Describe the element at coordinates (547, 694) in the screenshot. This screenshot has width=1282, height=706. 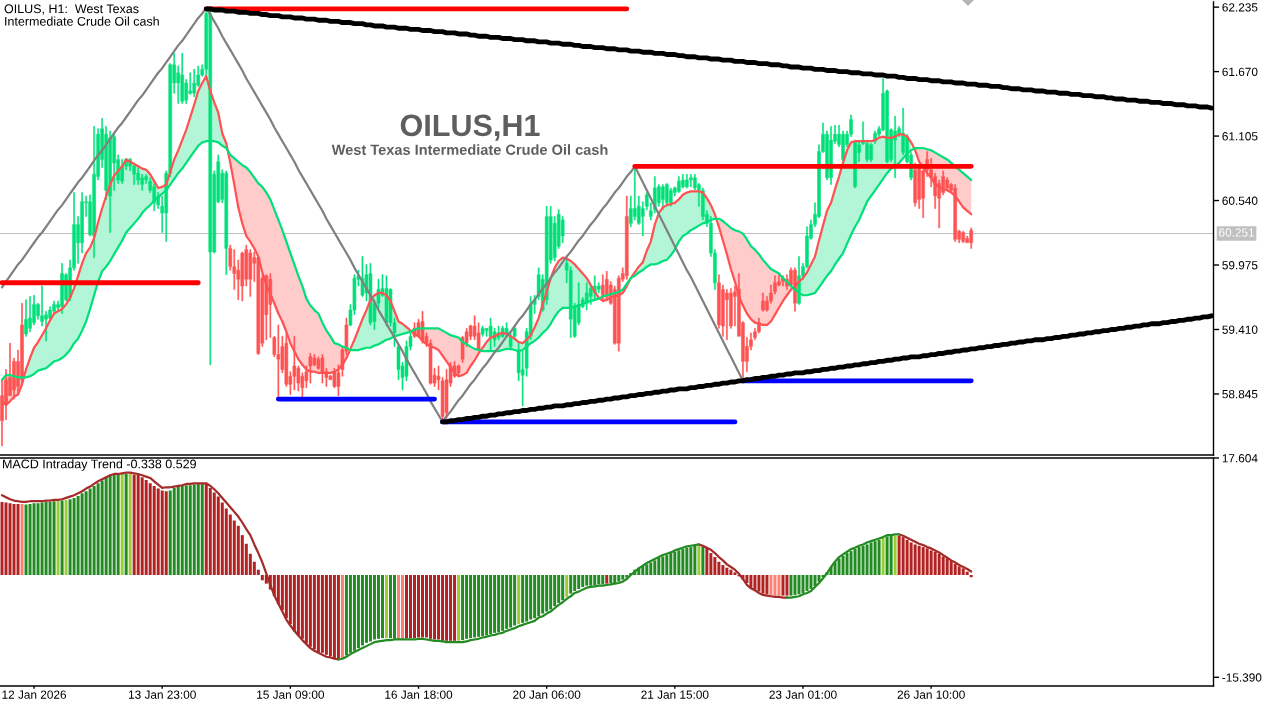
I see `x-tick-label: 20 Jan 06:00` at that location.